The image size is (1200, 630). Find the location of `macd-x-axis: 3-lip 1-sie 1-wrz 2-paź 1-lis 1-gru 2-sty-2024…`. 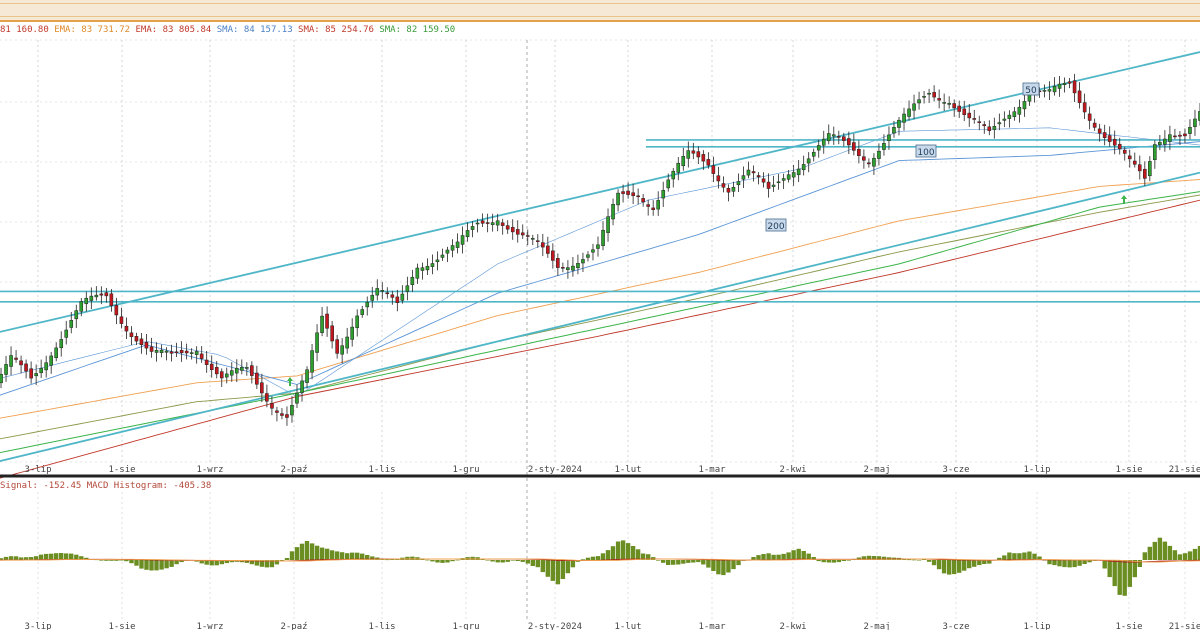

macd-x-axis: 3-lip 1-sie 1-wrz 2-paź 1-lis 1-gru 2-sty-2024… is located at coordinates (612, 626).